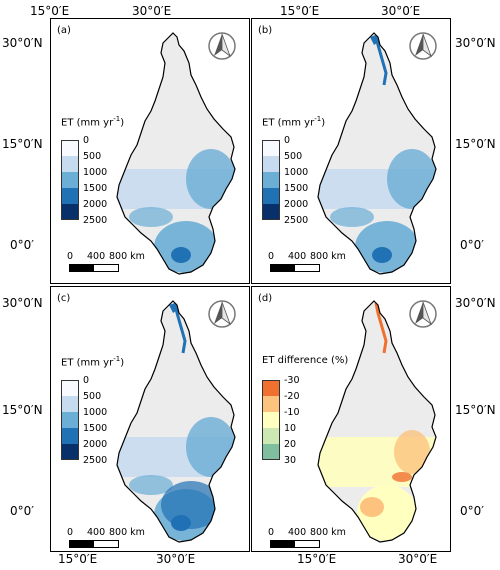 The width and height of the screenshot is (500, 570). I want to click on panel-label: (b), so click(265, 30).